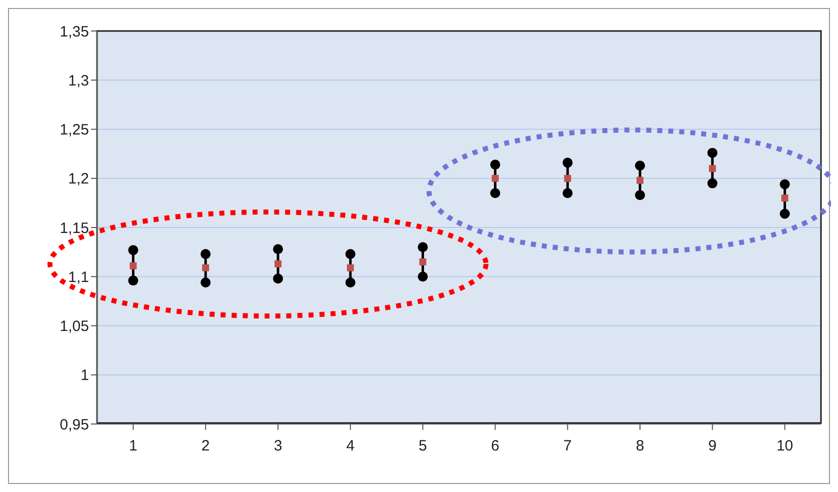  Describe the element at coordinates (78, 81) in the screenshot. I see `y-tick-label: 1,3` at that location.